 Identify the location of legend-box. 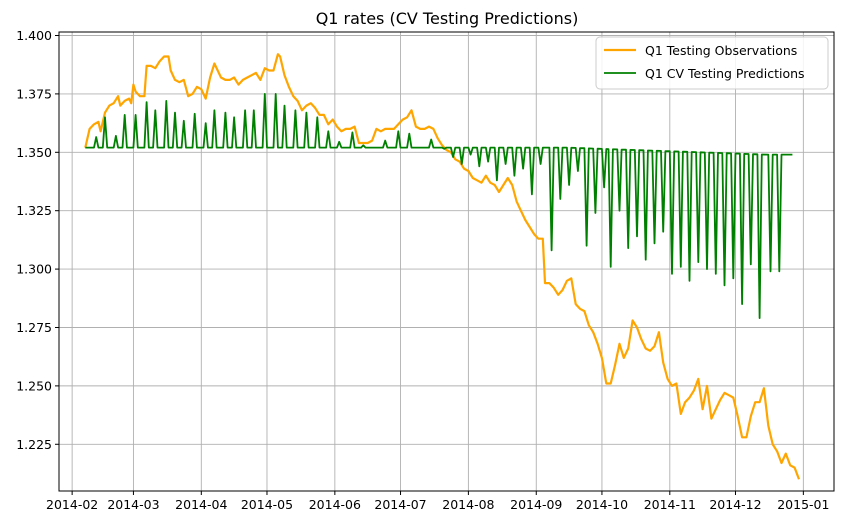
(712, 63).